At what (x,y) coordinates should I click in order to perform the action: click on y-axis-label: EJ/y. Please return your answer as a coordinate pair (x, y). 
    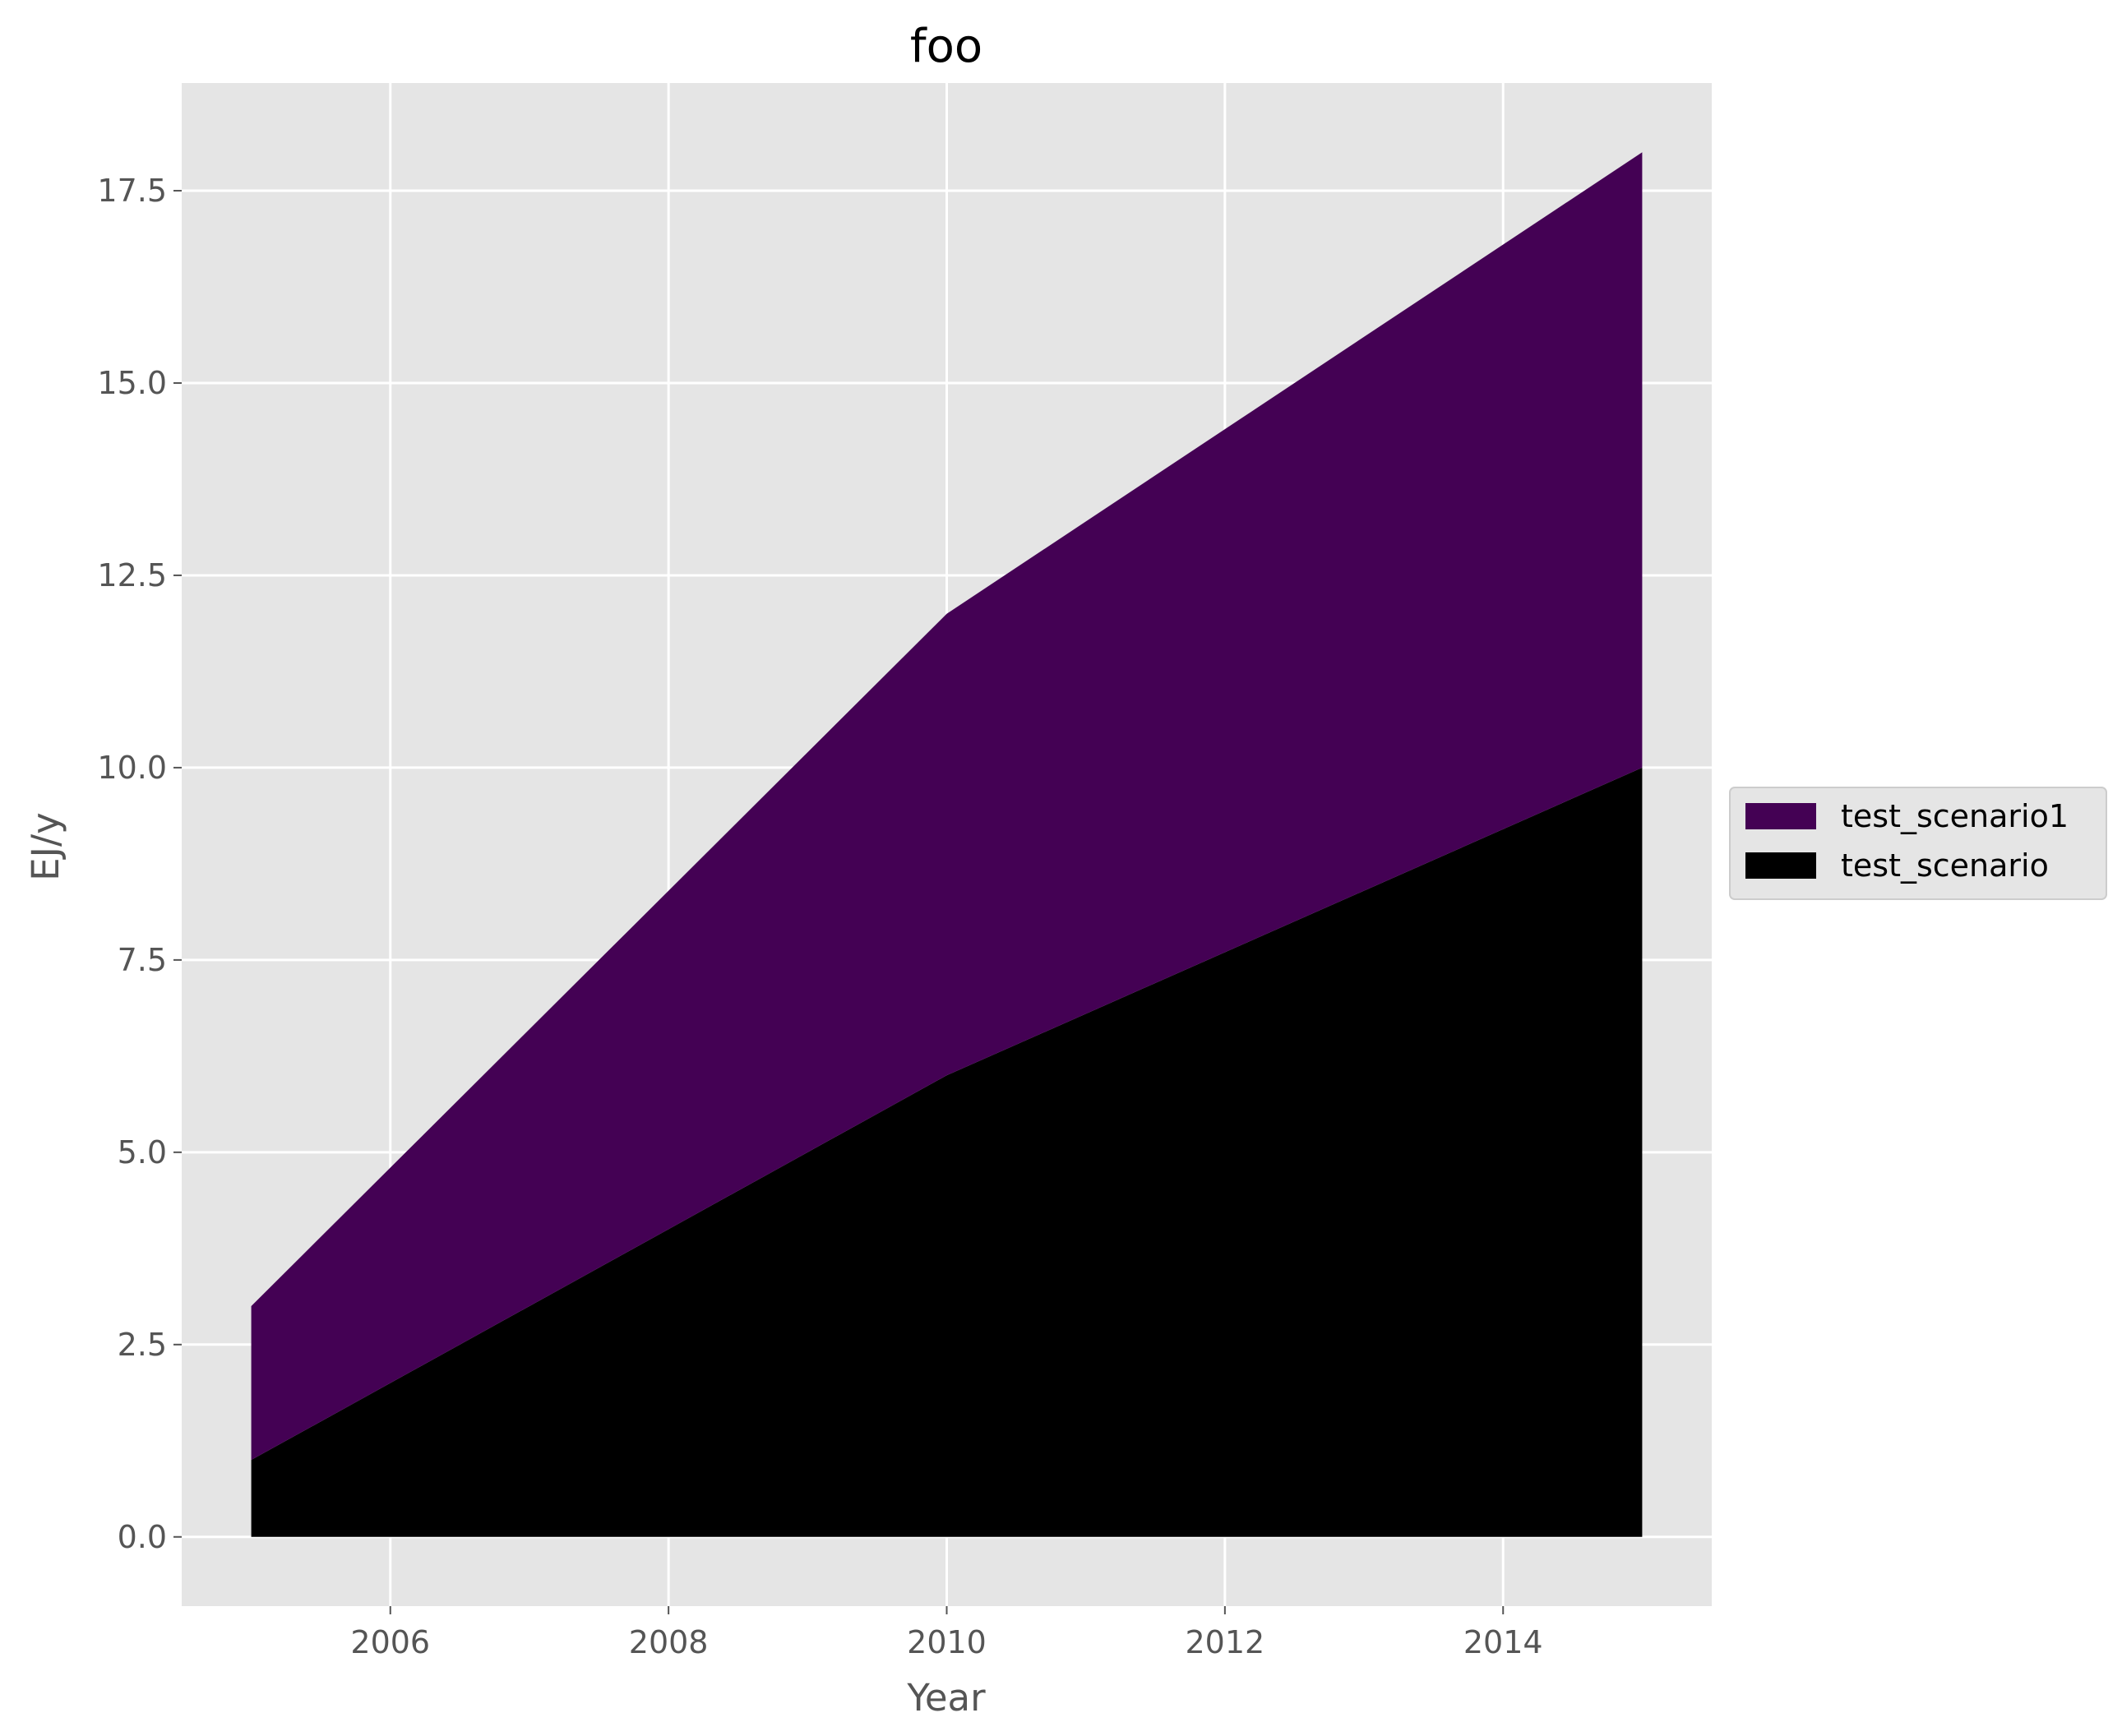
    Looking at the image, I should click on (45, 846).